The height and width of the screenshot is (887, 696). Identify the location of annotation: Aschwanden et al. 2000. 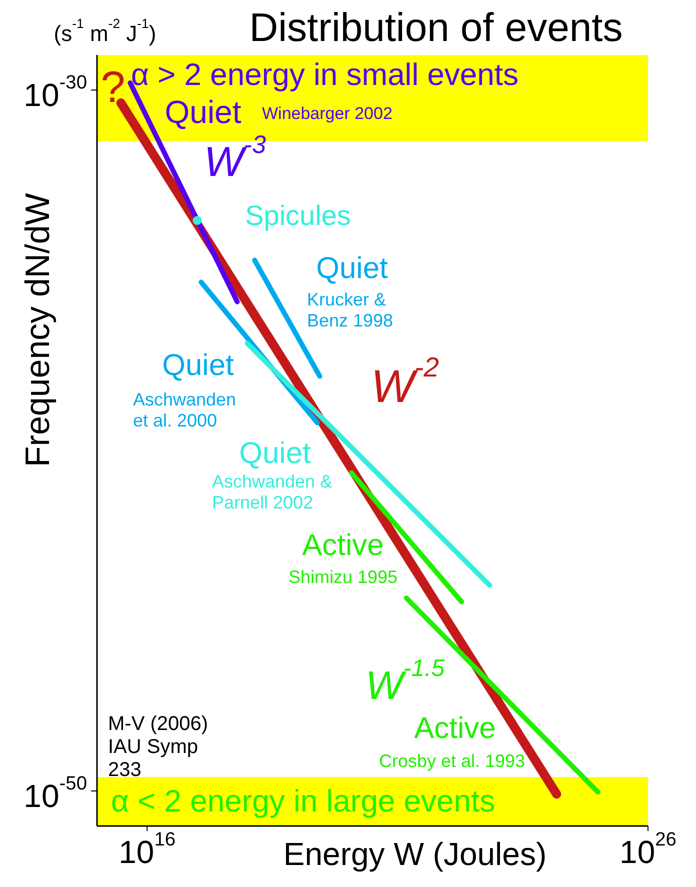
(184, 409).